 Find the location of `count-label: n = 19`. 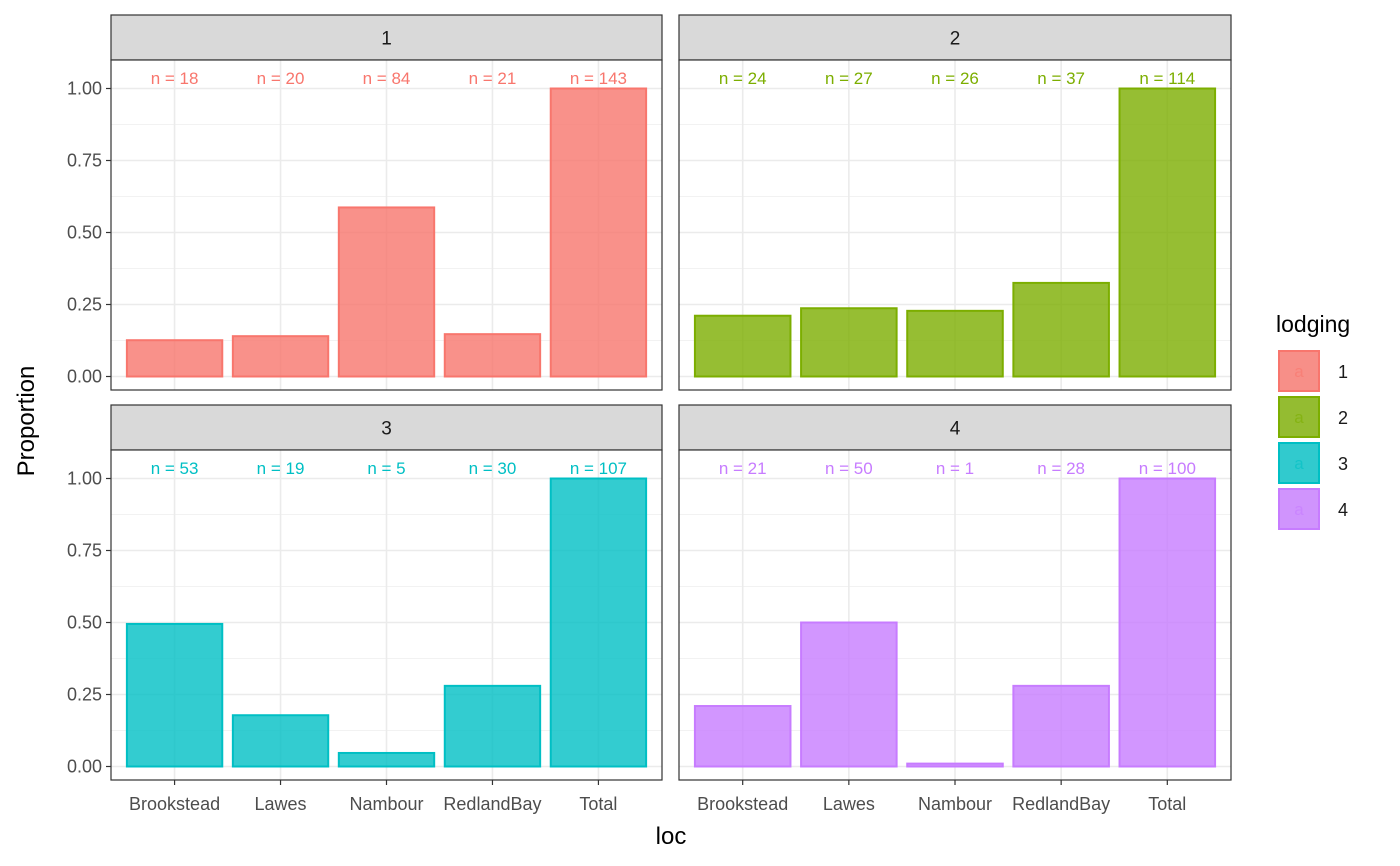

count-label: n = 19 is located at coordinates (281, 468).